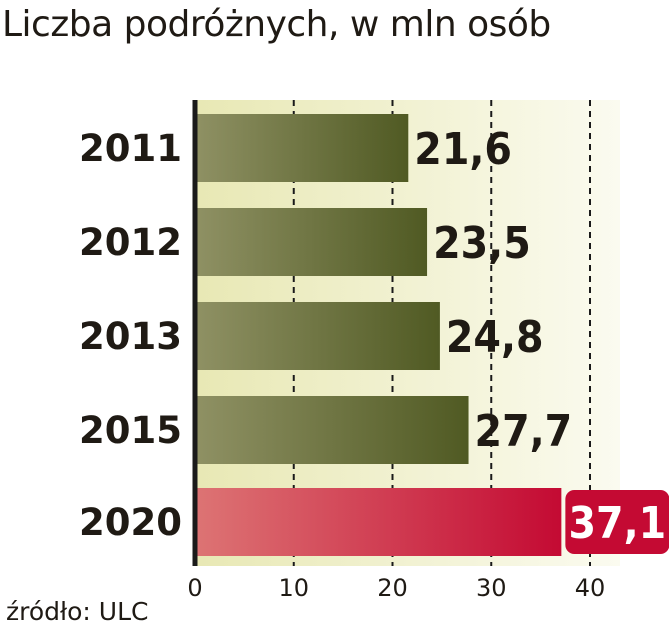  What do you see at coordinates (130, 430) in the screenshot?
I see `category-label-2015: 2015` at bounding box center [130, 430].